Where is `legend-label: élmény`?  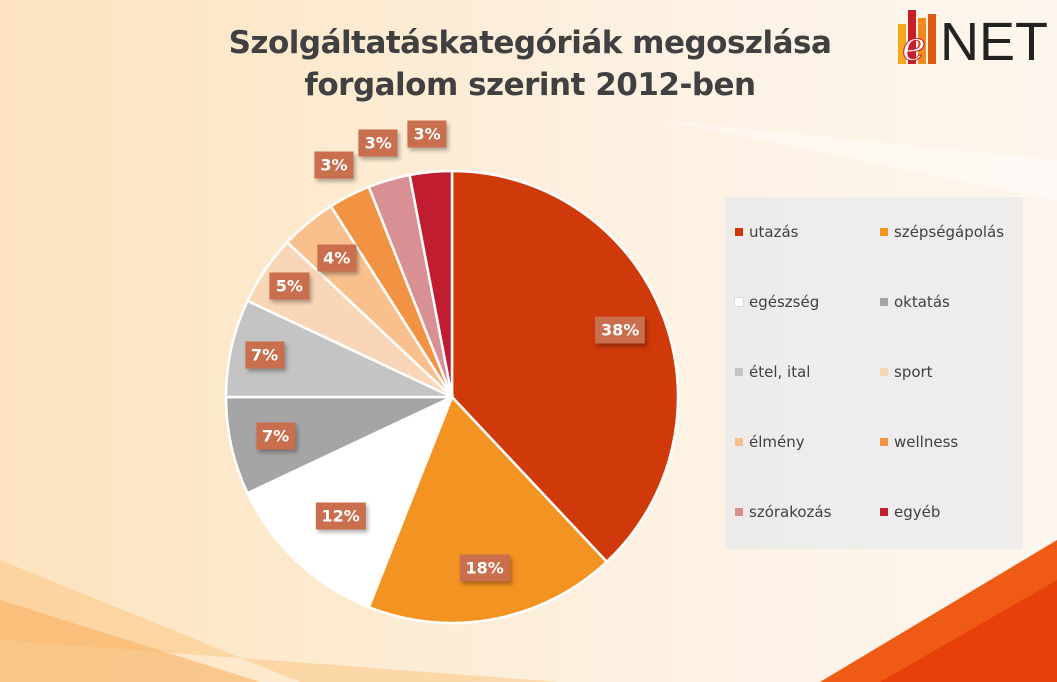
legend-label: élmény is located at coordinates (777, 442).